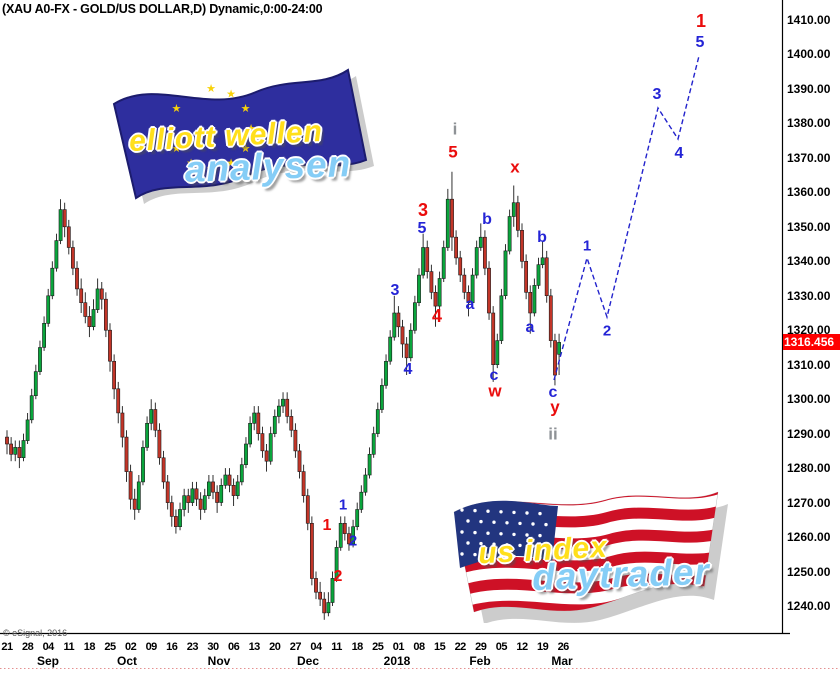 This screenshot has height=673, width=840. I want to click on wave-label-i: i, so click(455, 129).